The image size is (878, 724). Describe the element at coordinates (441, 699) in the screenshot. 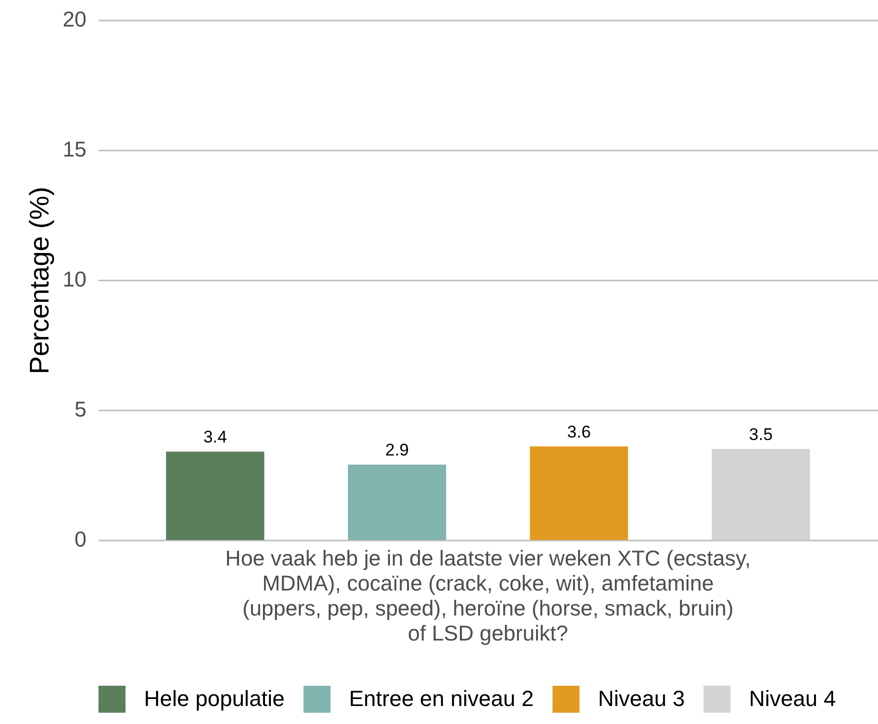

I see `legend-label: Entree en niveau 2` at that location.